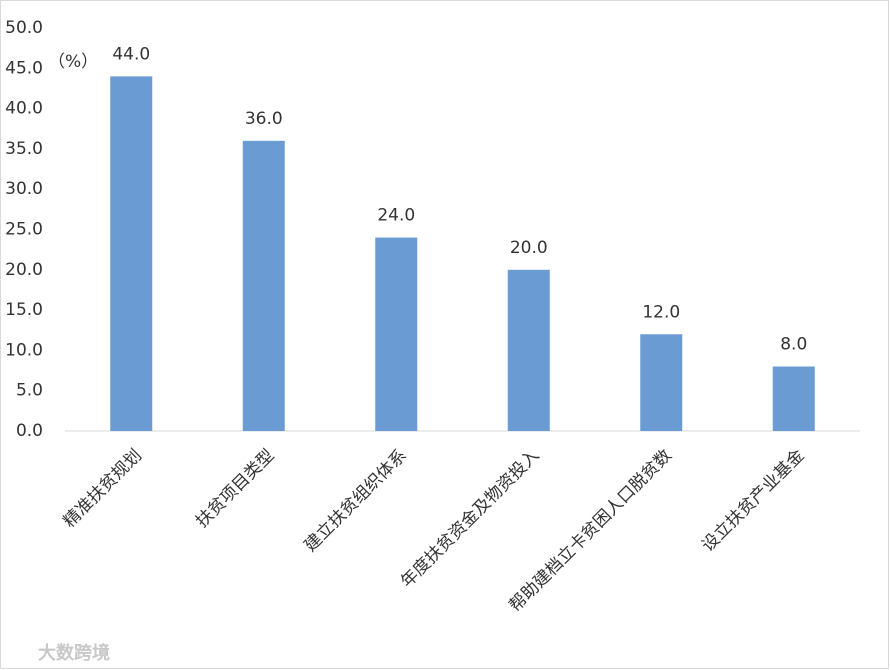  What do you see at coordinates (661, 312) in the screenshot?
I see `value-label: 12.0` at bounding box center [661, 312].